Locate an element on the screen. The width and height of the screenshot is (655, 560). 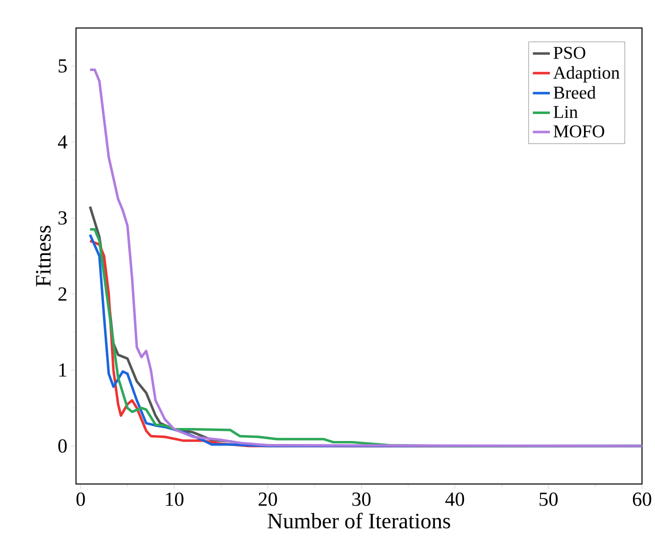
legend-label: Breed is located at coordinates (575, 92).